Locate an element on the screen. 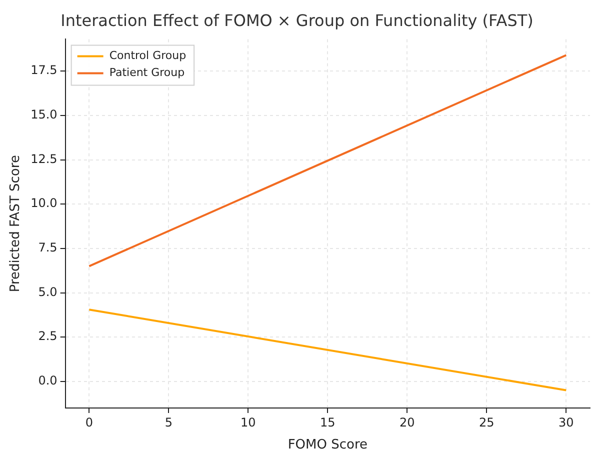 The image size is (612, 459). x-tick-label: 15 is located at coordinates (328, 422).